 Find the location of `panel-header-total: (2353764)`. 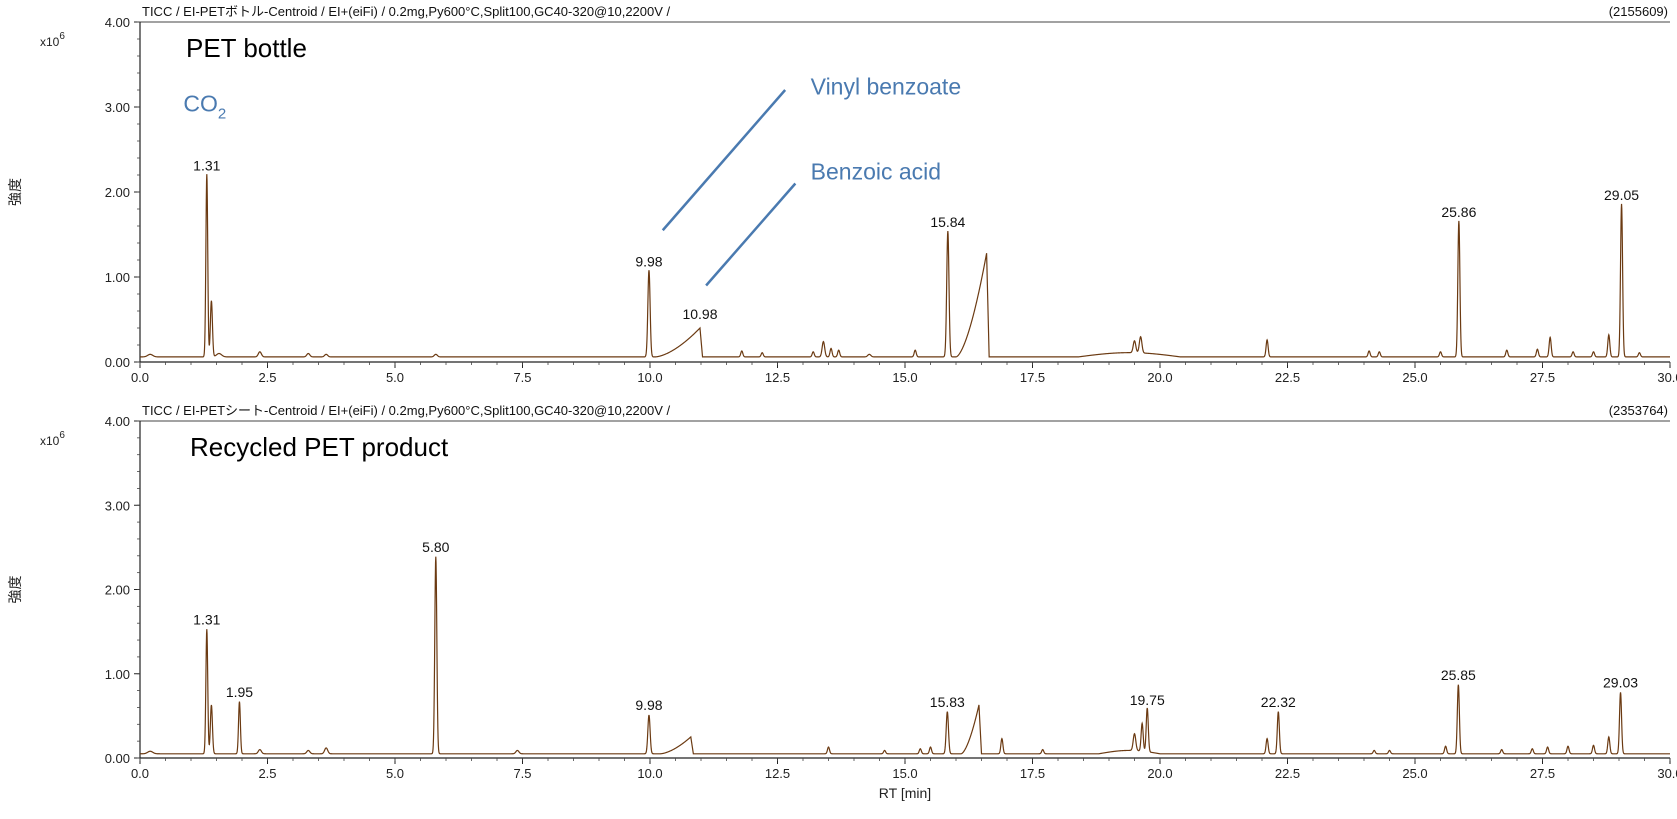

panel-header-total: (2353764) is located at coordinates (1638, 410).